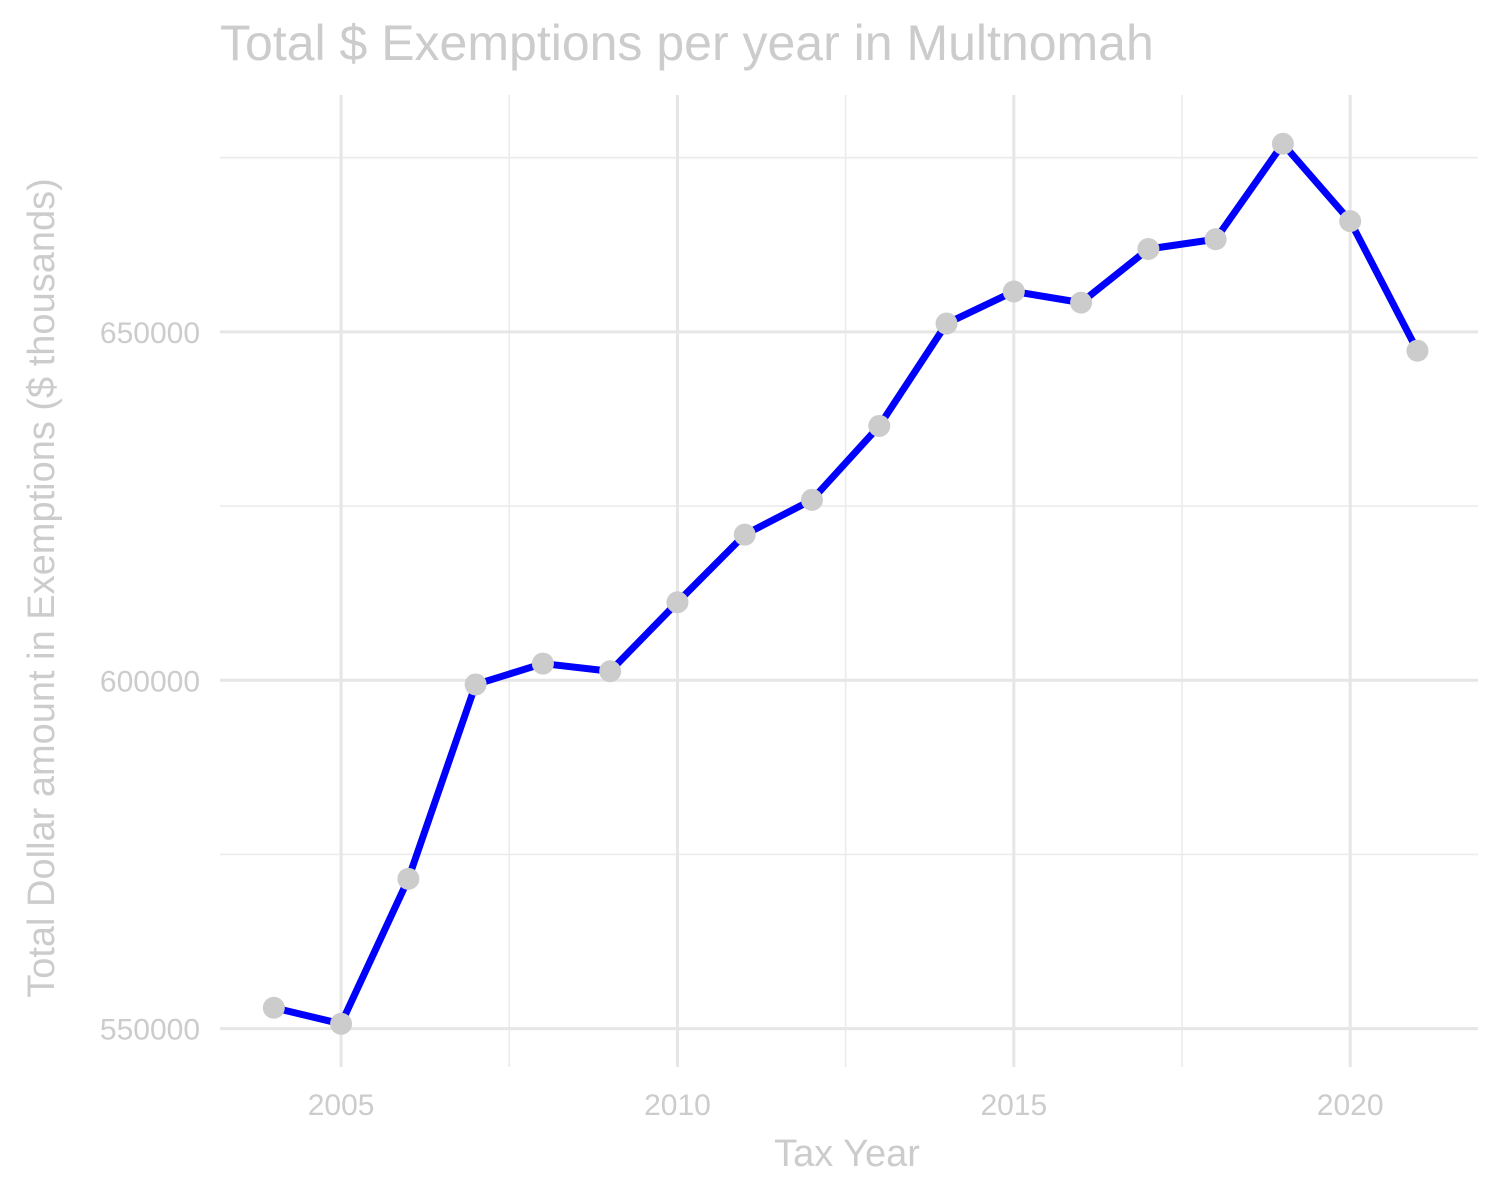 The height and width of the screenshot is (1199, 1500). I want to click on x-tick-label: 2010, so click(677, 1105).